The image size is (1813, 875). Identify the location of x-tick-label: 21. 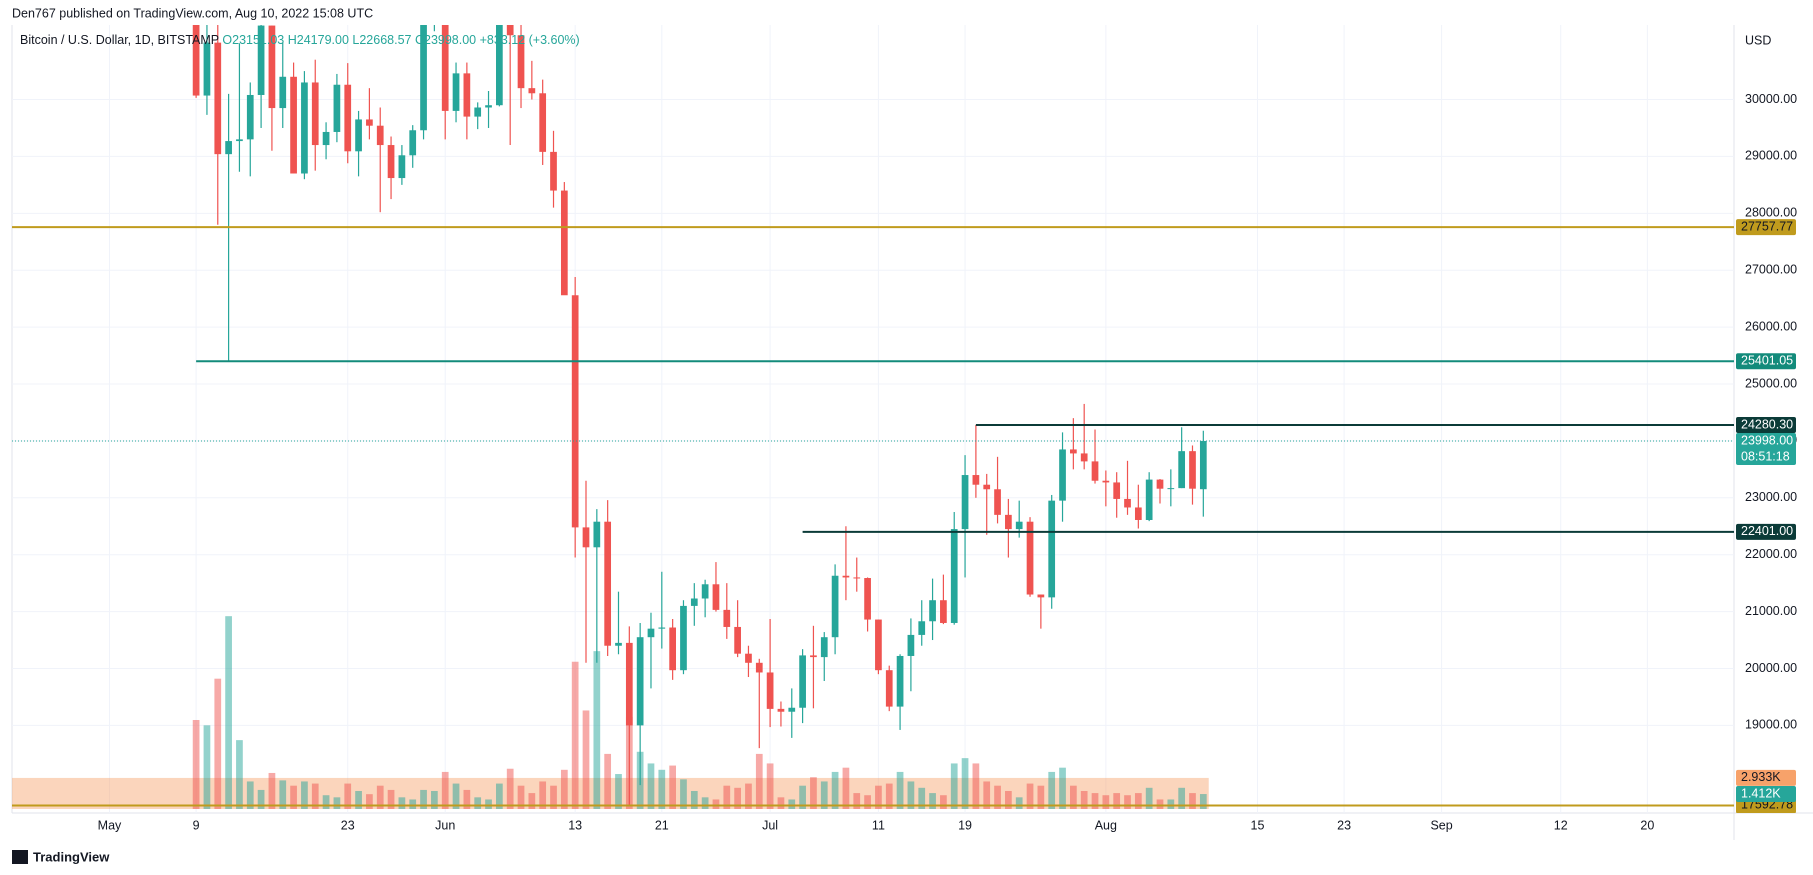
(662, 825).